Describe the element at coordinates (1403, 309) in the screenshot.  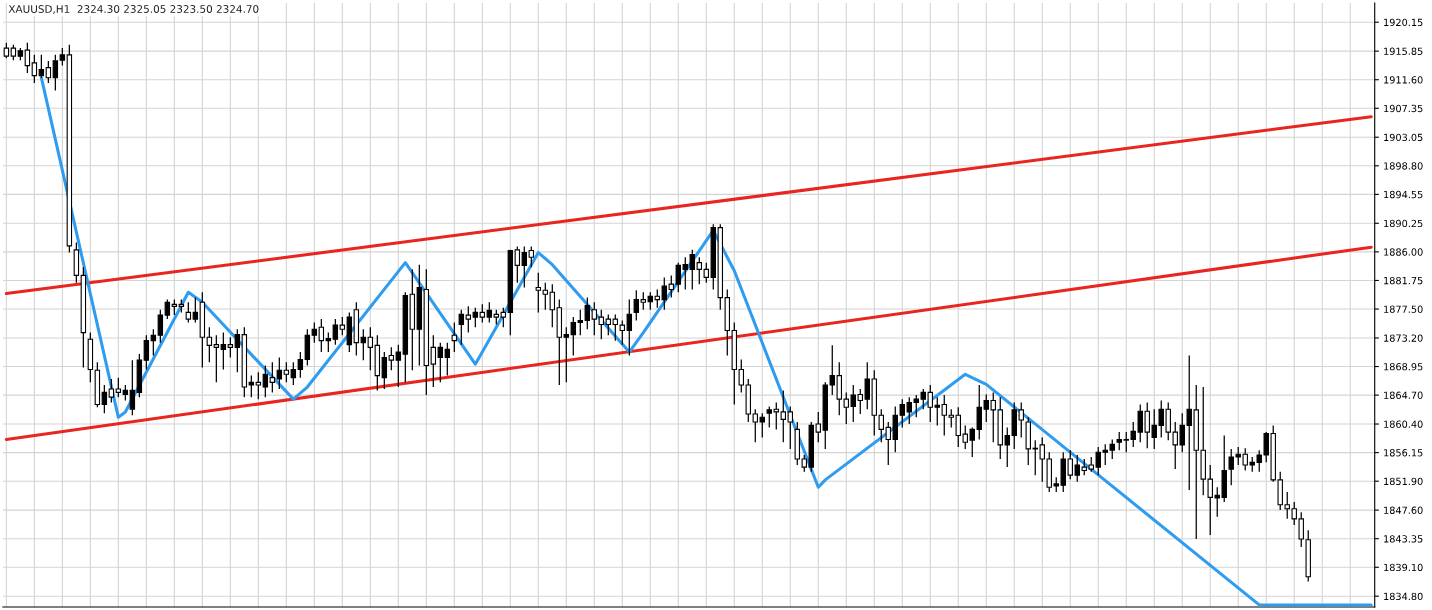
I see `y-tick-label: 1877.50` at that location.